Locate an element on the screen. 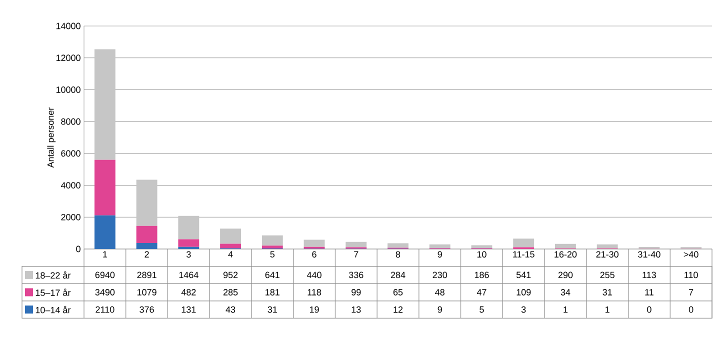  y-tick-label: 14000 is located at coordinates (68, 26).